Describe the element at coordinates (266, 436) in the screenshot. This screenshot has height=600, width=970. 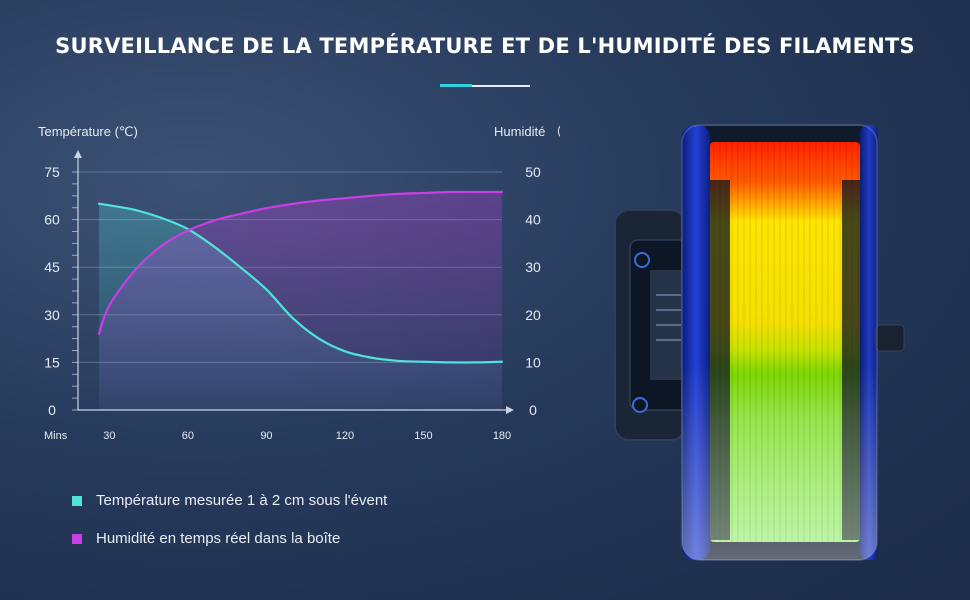
I see `x-tick-label: 90` at that location.